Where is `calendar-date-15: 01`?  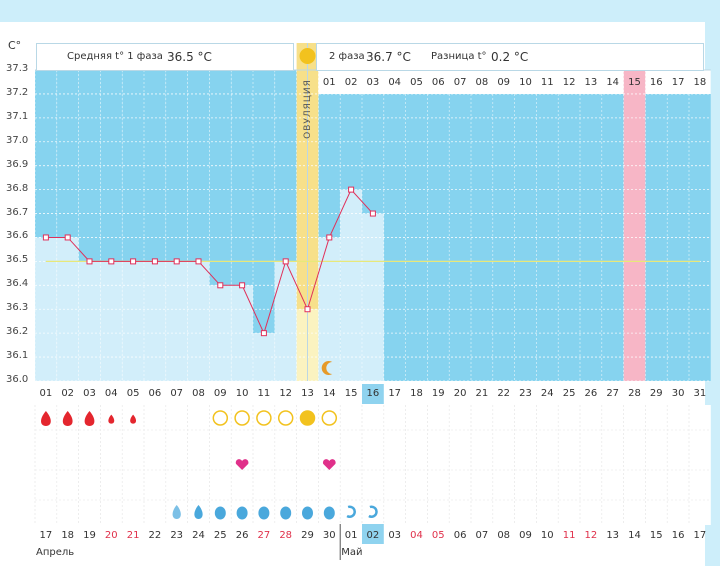 calendar-date-15: 01 is located at coordinates (351, 535).